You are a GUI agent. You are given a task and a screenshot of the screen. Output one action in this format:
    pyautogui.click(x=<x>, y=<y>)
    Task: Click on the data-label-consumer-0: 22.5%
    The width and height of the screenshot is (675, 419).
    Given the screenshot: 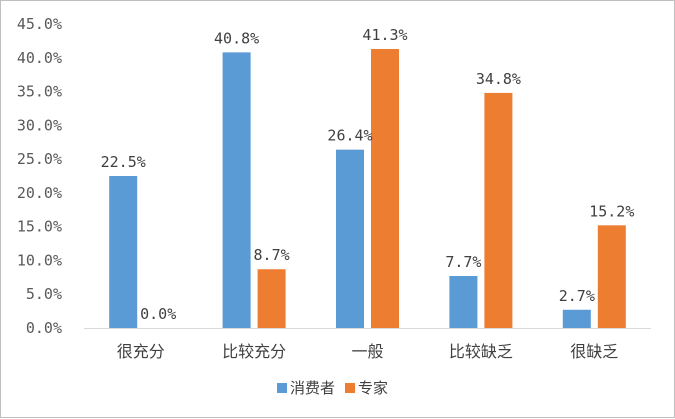 What is the action you would take?
    pyautogui.click(x=123, y=162)
    